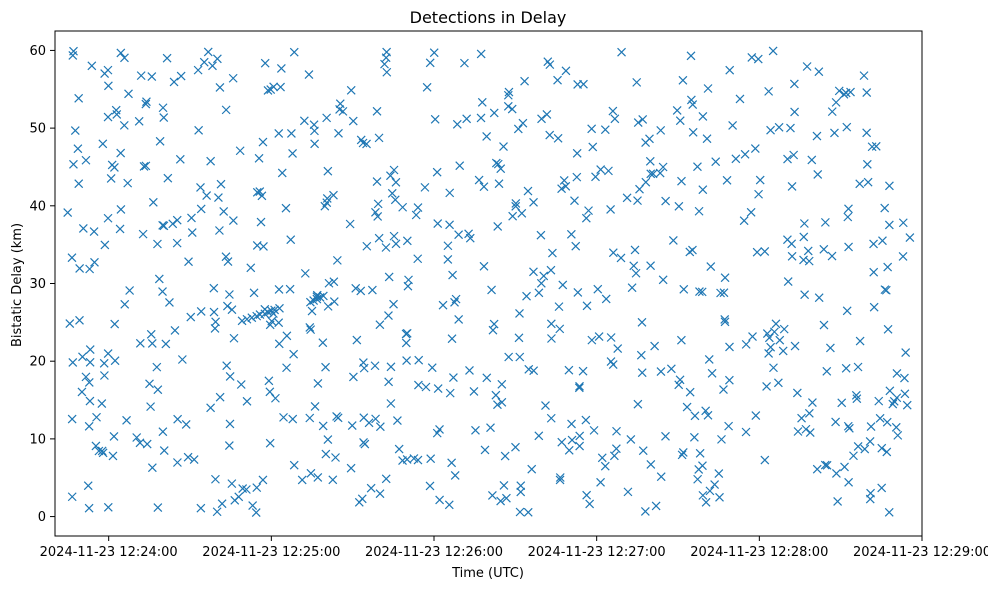 Image resolution: width=988 pixels, height=590 pixels. What do you see at coordinates (42, 284) in the screenshot?
I see `y-axis-ticks: 0 10 20 30 40 50 60` at bounding box center [42, 284].